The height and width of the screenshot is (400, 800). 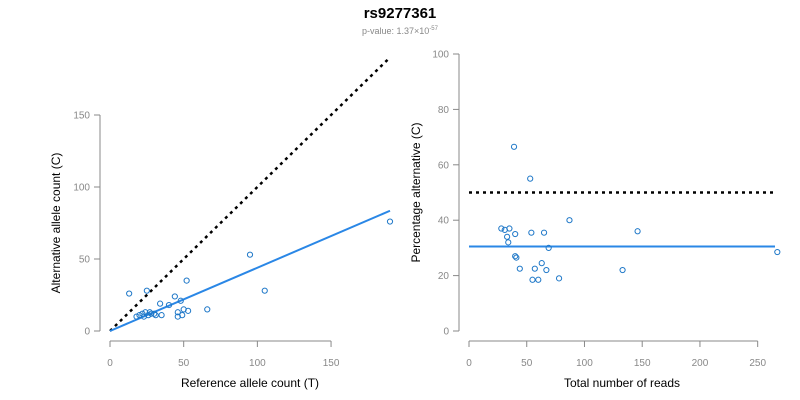 What do you see at coordinates (257, 363) in the screenshot?
I see `chart-0-x-tick-label: 100` at bounding box center [257, 363].